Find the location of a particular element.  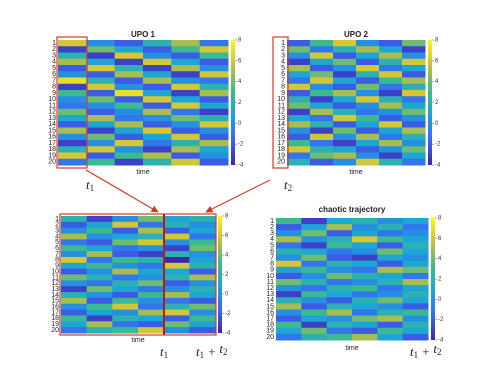

row-label: 8 is located at coordinates (283, 87).